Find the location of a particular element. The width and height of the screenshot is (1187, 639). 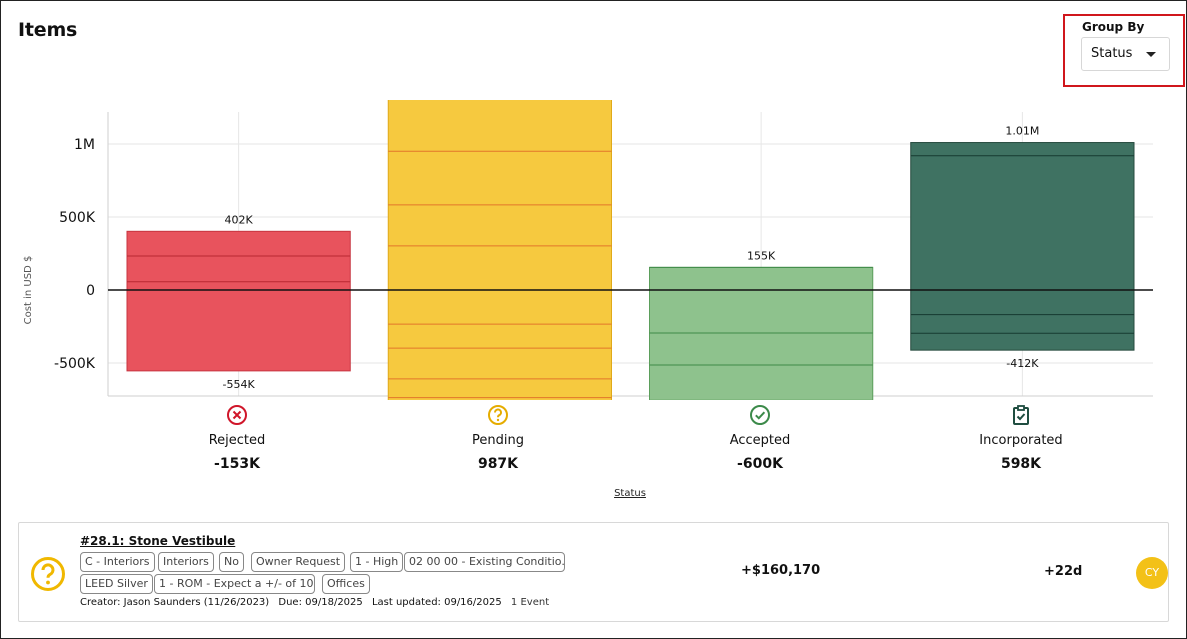

status-rejected: Rejected -153K is located at coordinates (237, 438).